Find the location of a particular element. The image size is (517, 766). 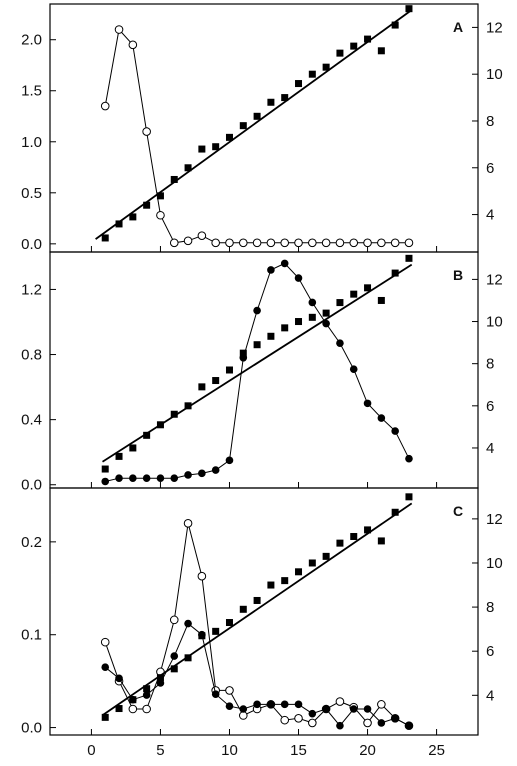

y2-tick-label: 4 is located at coordinates (490, 215).